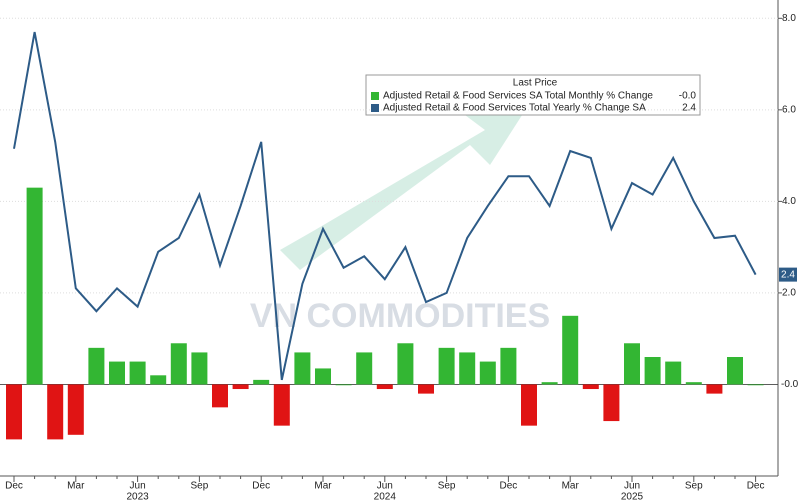 Image resolution: width=800 pixels, height=503 pixels. What do you see at coordinates (385, 497) in the screenshot?
I see `year-label: 2024` at bounding box center [385, 497].